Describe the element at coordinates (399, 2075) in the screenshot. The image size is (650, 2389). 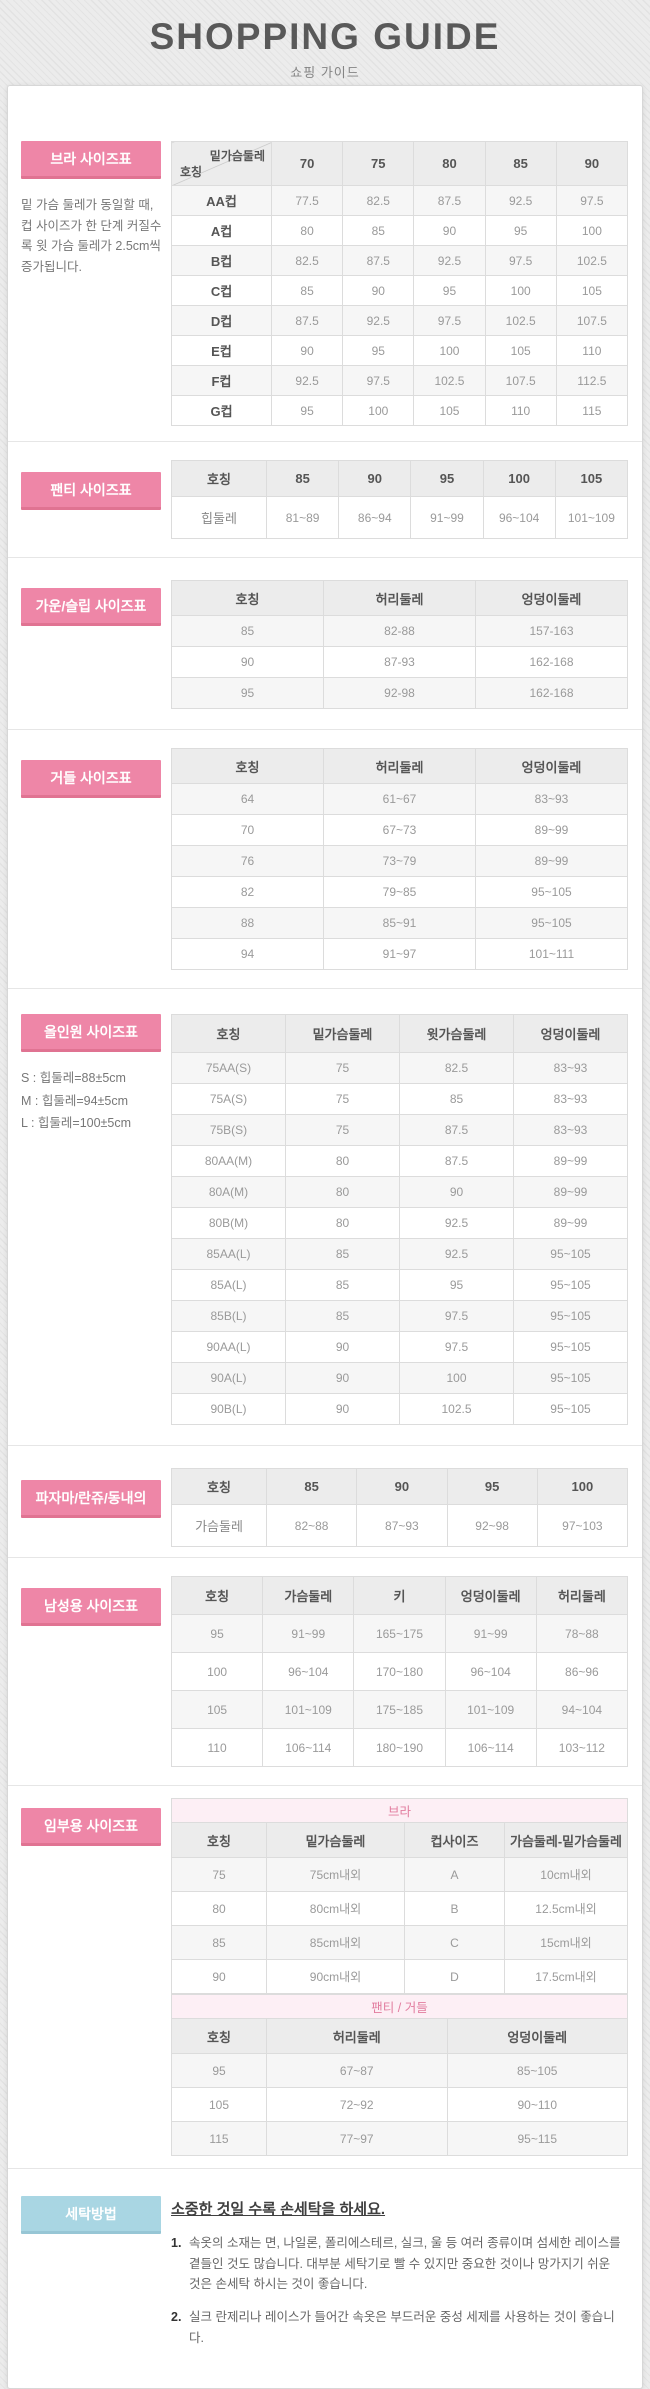
I see `maternity-panty-girdle-table: 팬티 / 거들 호칭 허리둘레 엉덩이둘레 95 67~87 85~105` at that location.